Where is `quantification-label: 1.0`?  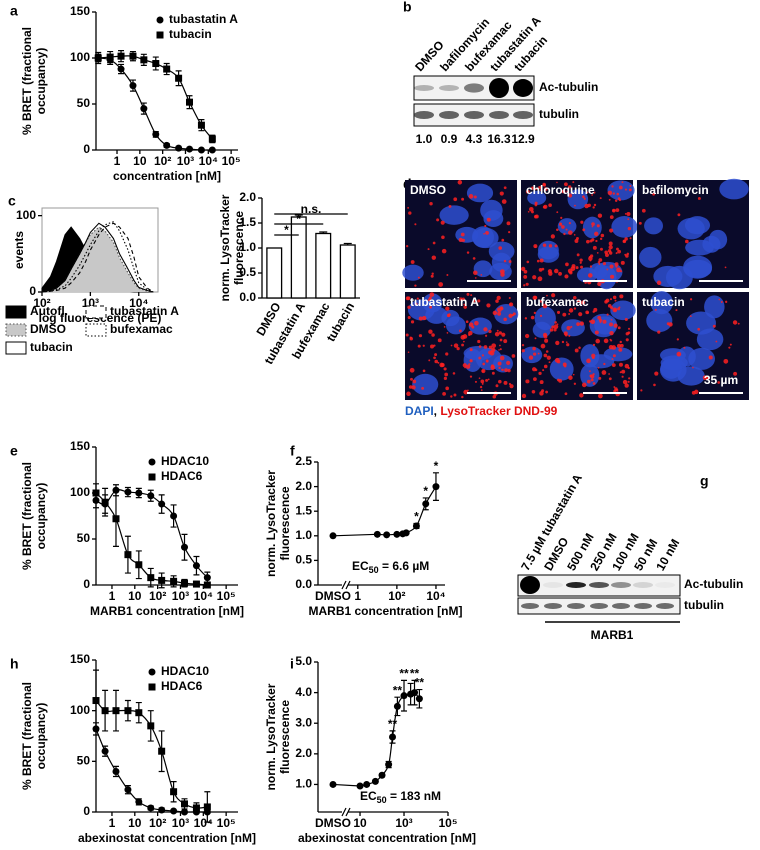
quantification-label: 1.0 is located at coordinates (424, 139).